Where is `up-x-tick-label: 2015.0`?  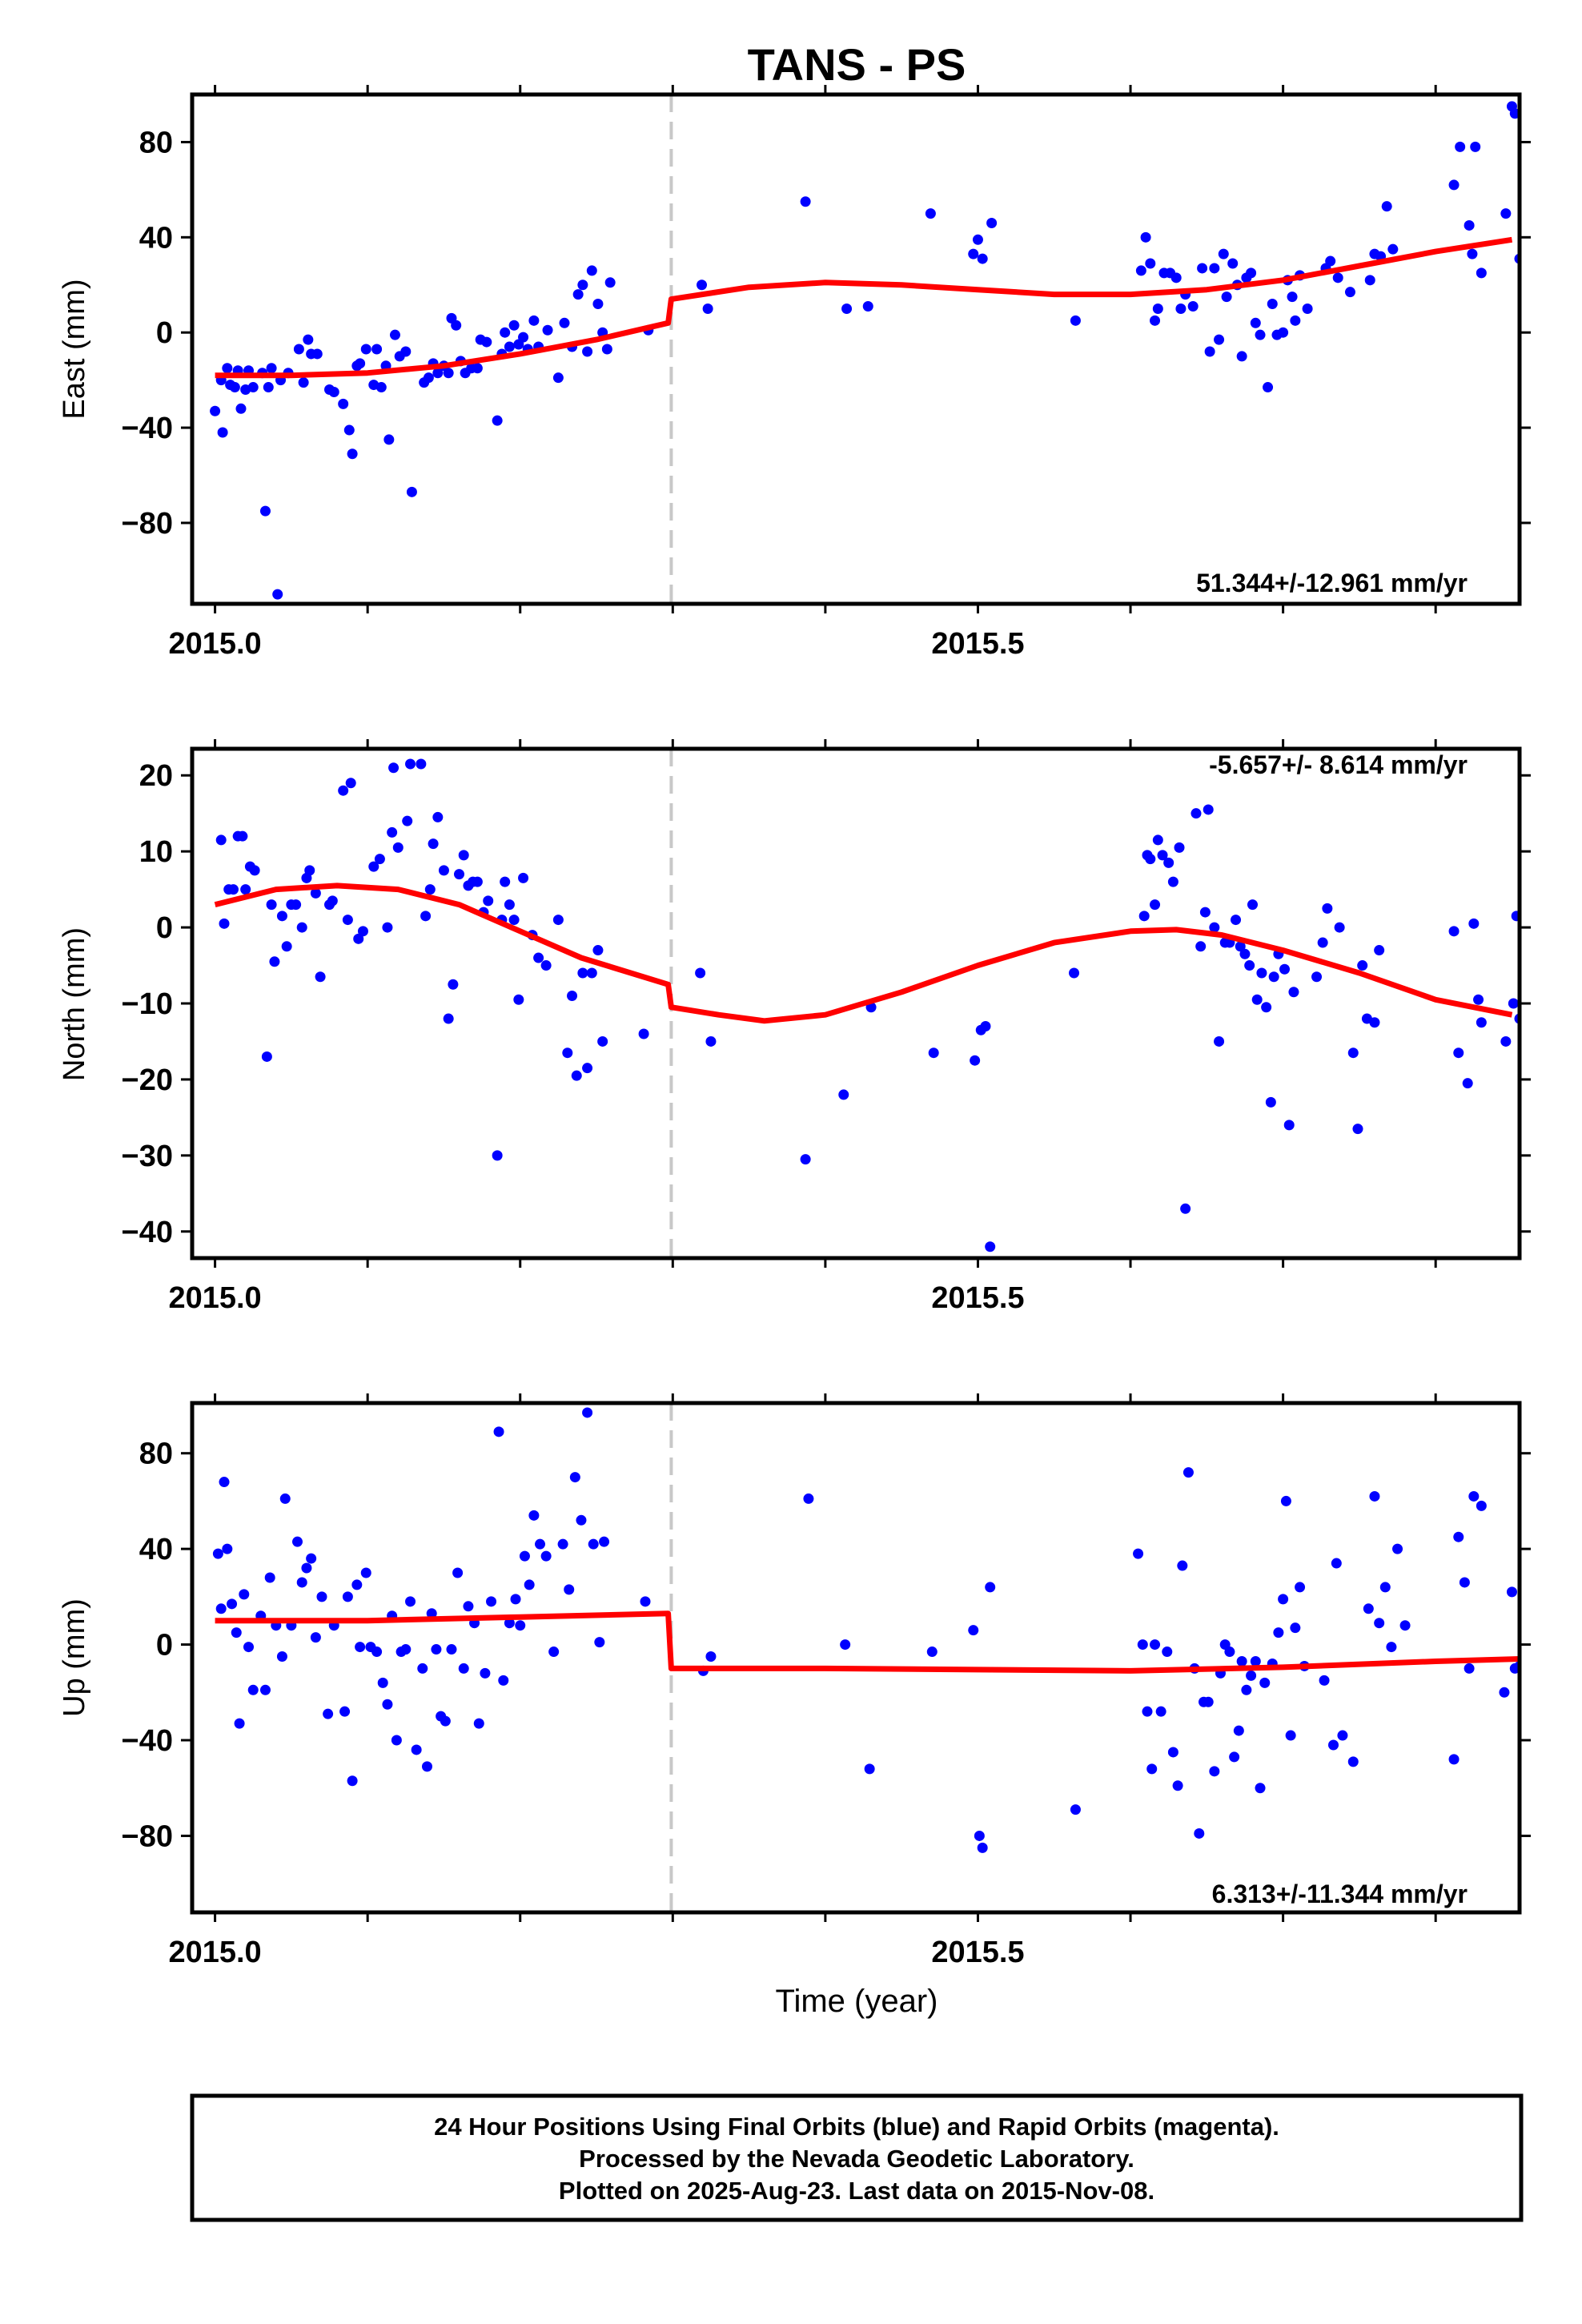 up-x-tick-label: 2015.0 is located at coordinates (215, 1953).